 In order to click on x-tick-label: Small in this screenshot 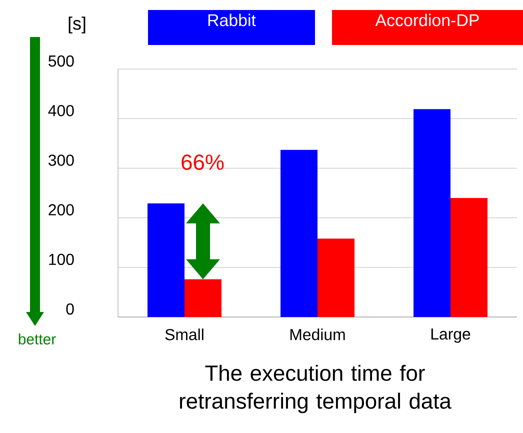, I will do `click(184, 334)`.